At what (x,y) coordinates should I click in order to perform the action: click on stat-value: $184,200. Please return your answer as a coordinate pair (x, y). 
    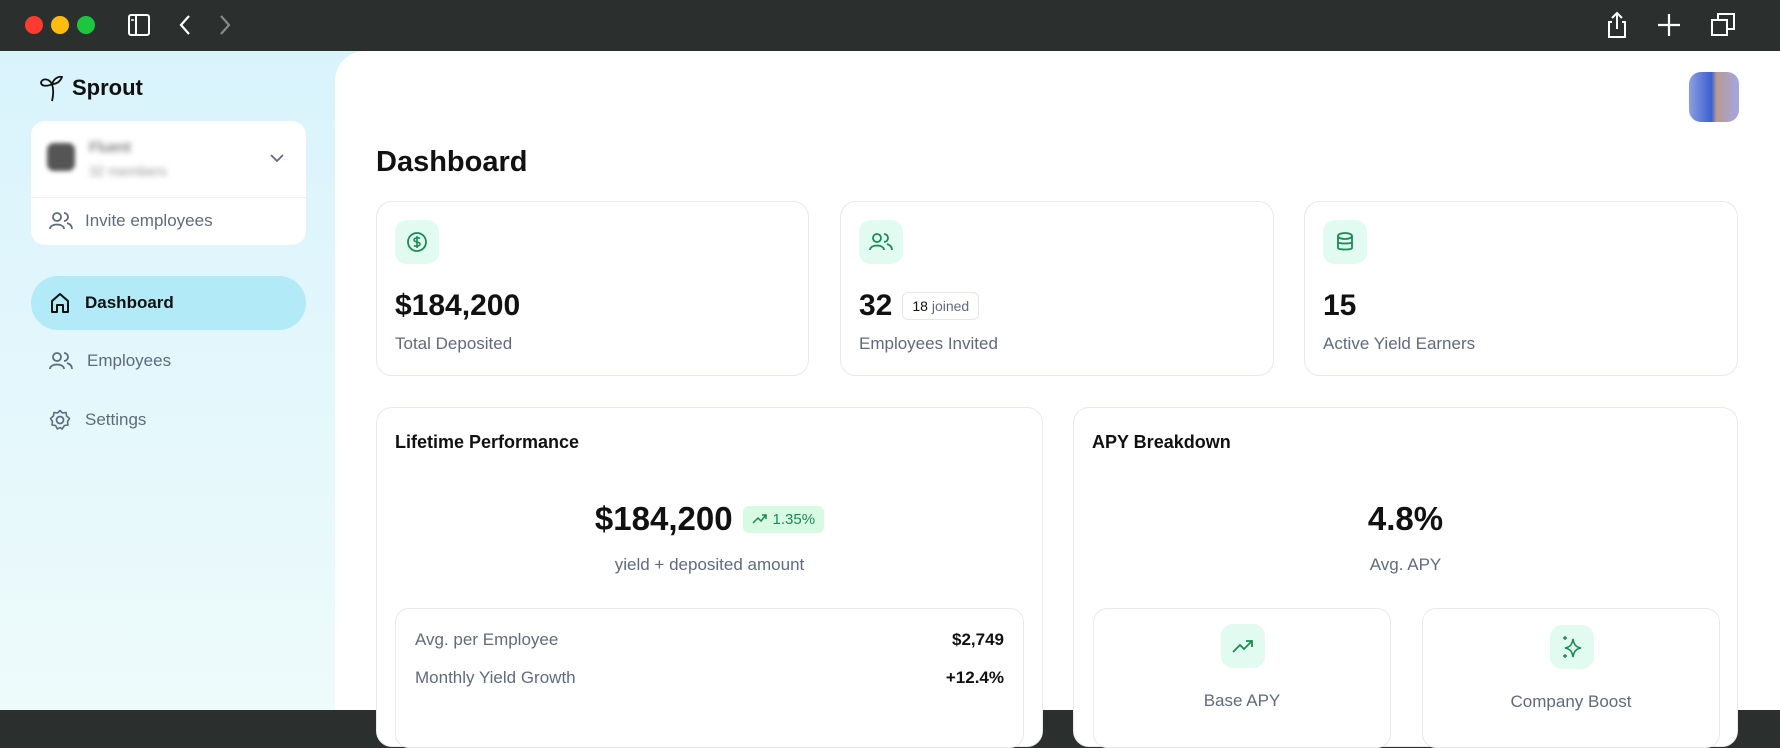
    Looking at the image, I should click on (458, 305).